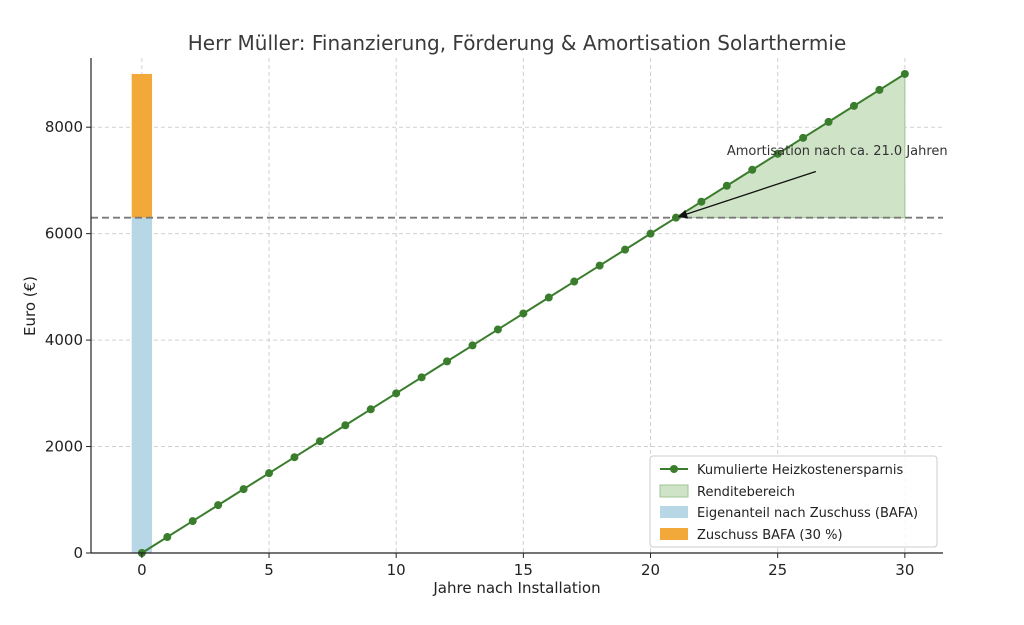 This screenshot has height=625, width=1024. Describe the element at coordinates (674, 512) in the screenshot. I see `legend-swatch-eigenanteil` at that location.